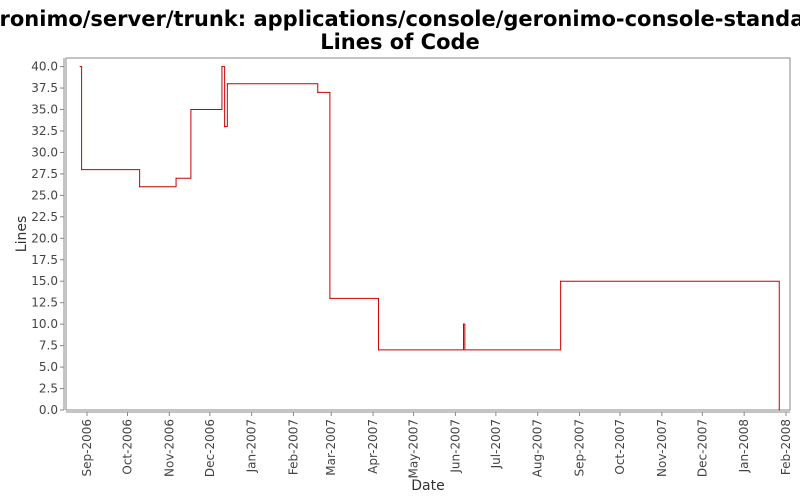 This screenshot has width=800, height=500. I want to click on x-tick-label: Dec-2006, so click(210, 448).